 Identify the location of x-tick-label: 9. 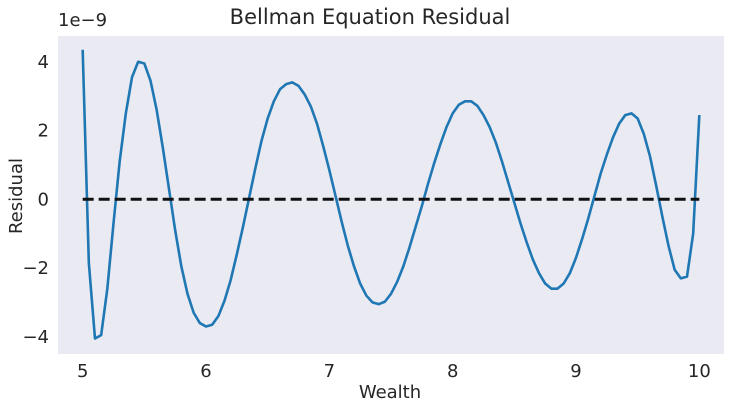
(575, 371).